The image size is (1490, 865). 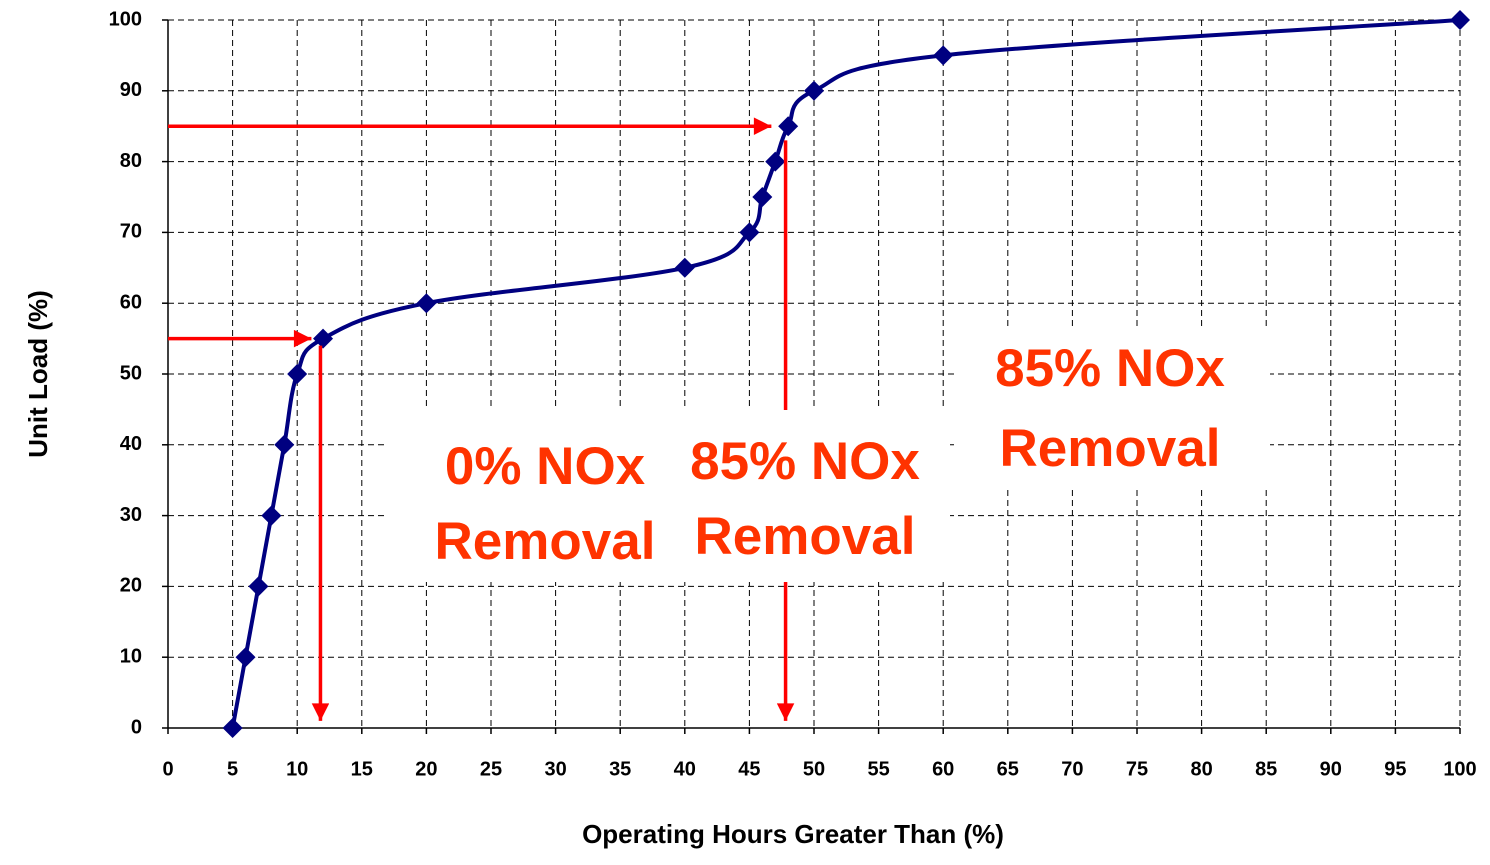 I want to click on x-tick-label: 45, so click(x=749, y=769).